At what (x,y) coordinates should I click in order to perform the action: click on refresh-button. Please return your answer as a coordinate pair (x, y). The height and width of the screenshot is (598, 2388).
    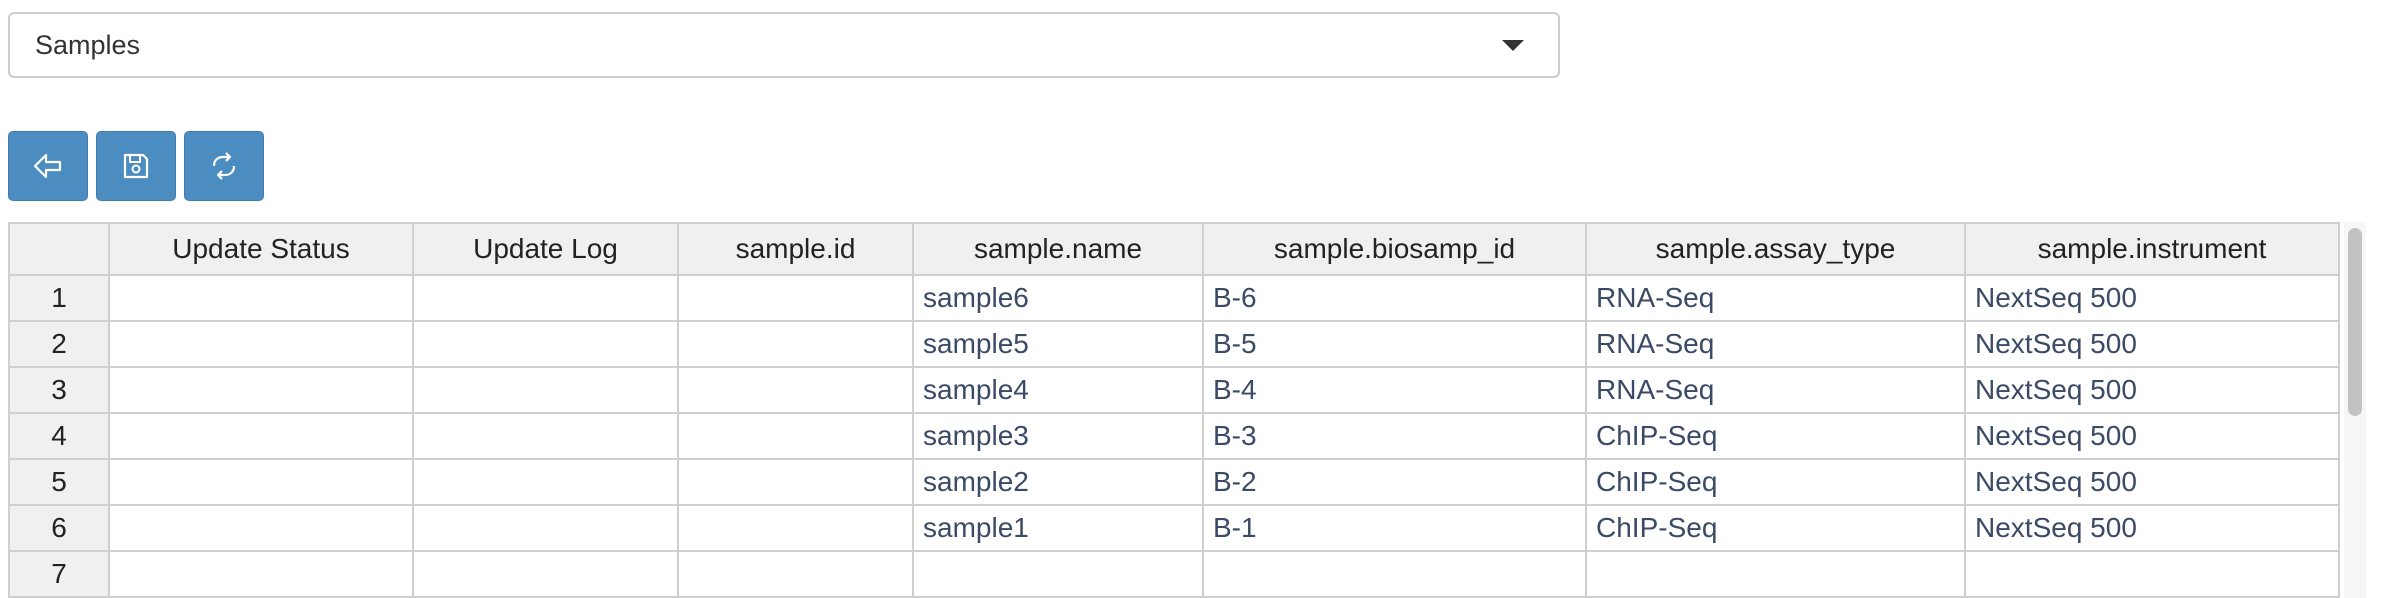
    Looking at the image, I should click on (224, 166).